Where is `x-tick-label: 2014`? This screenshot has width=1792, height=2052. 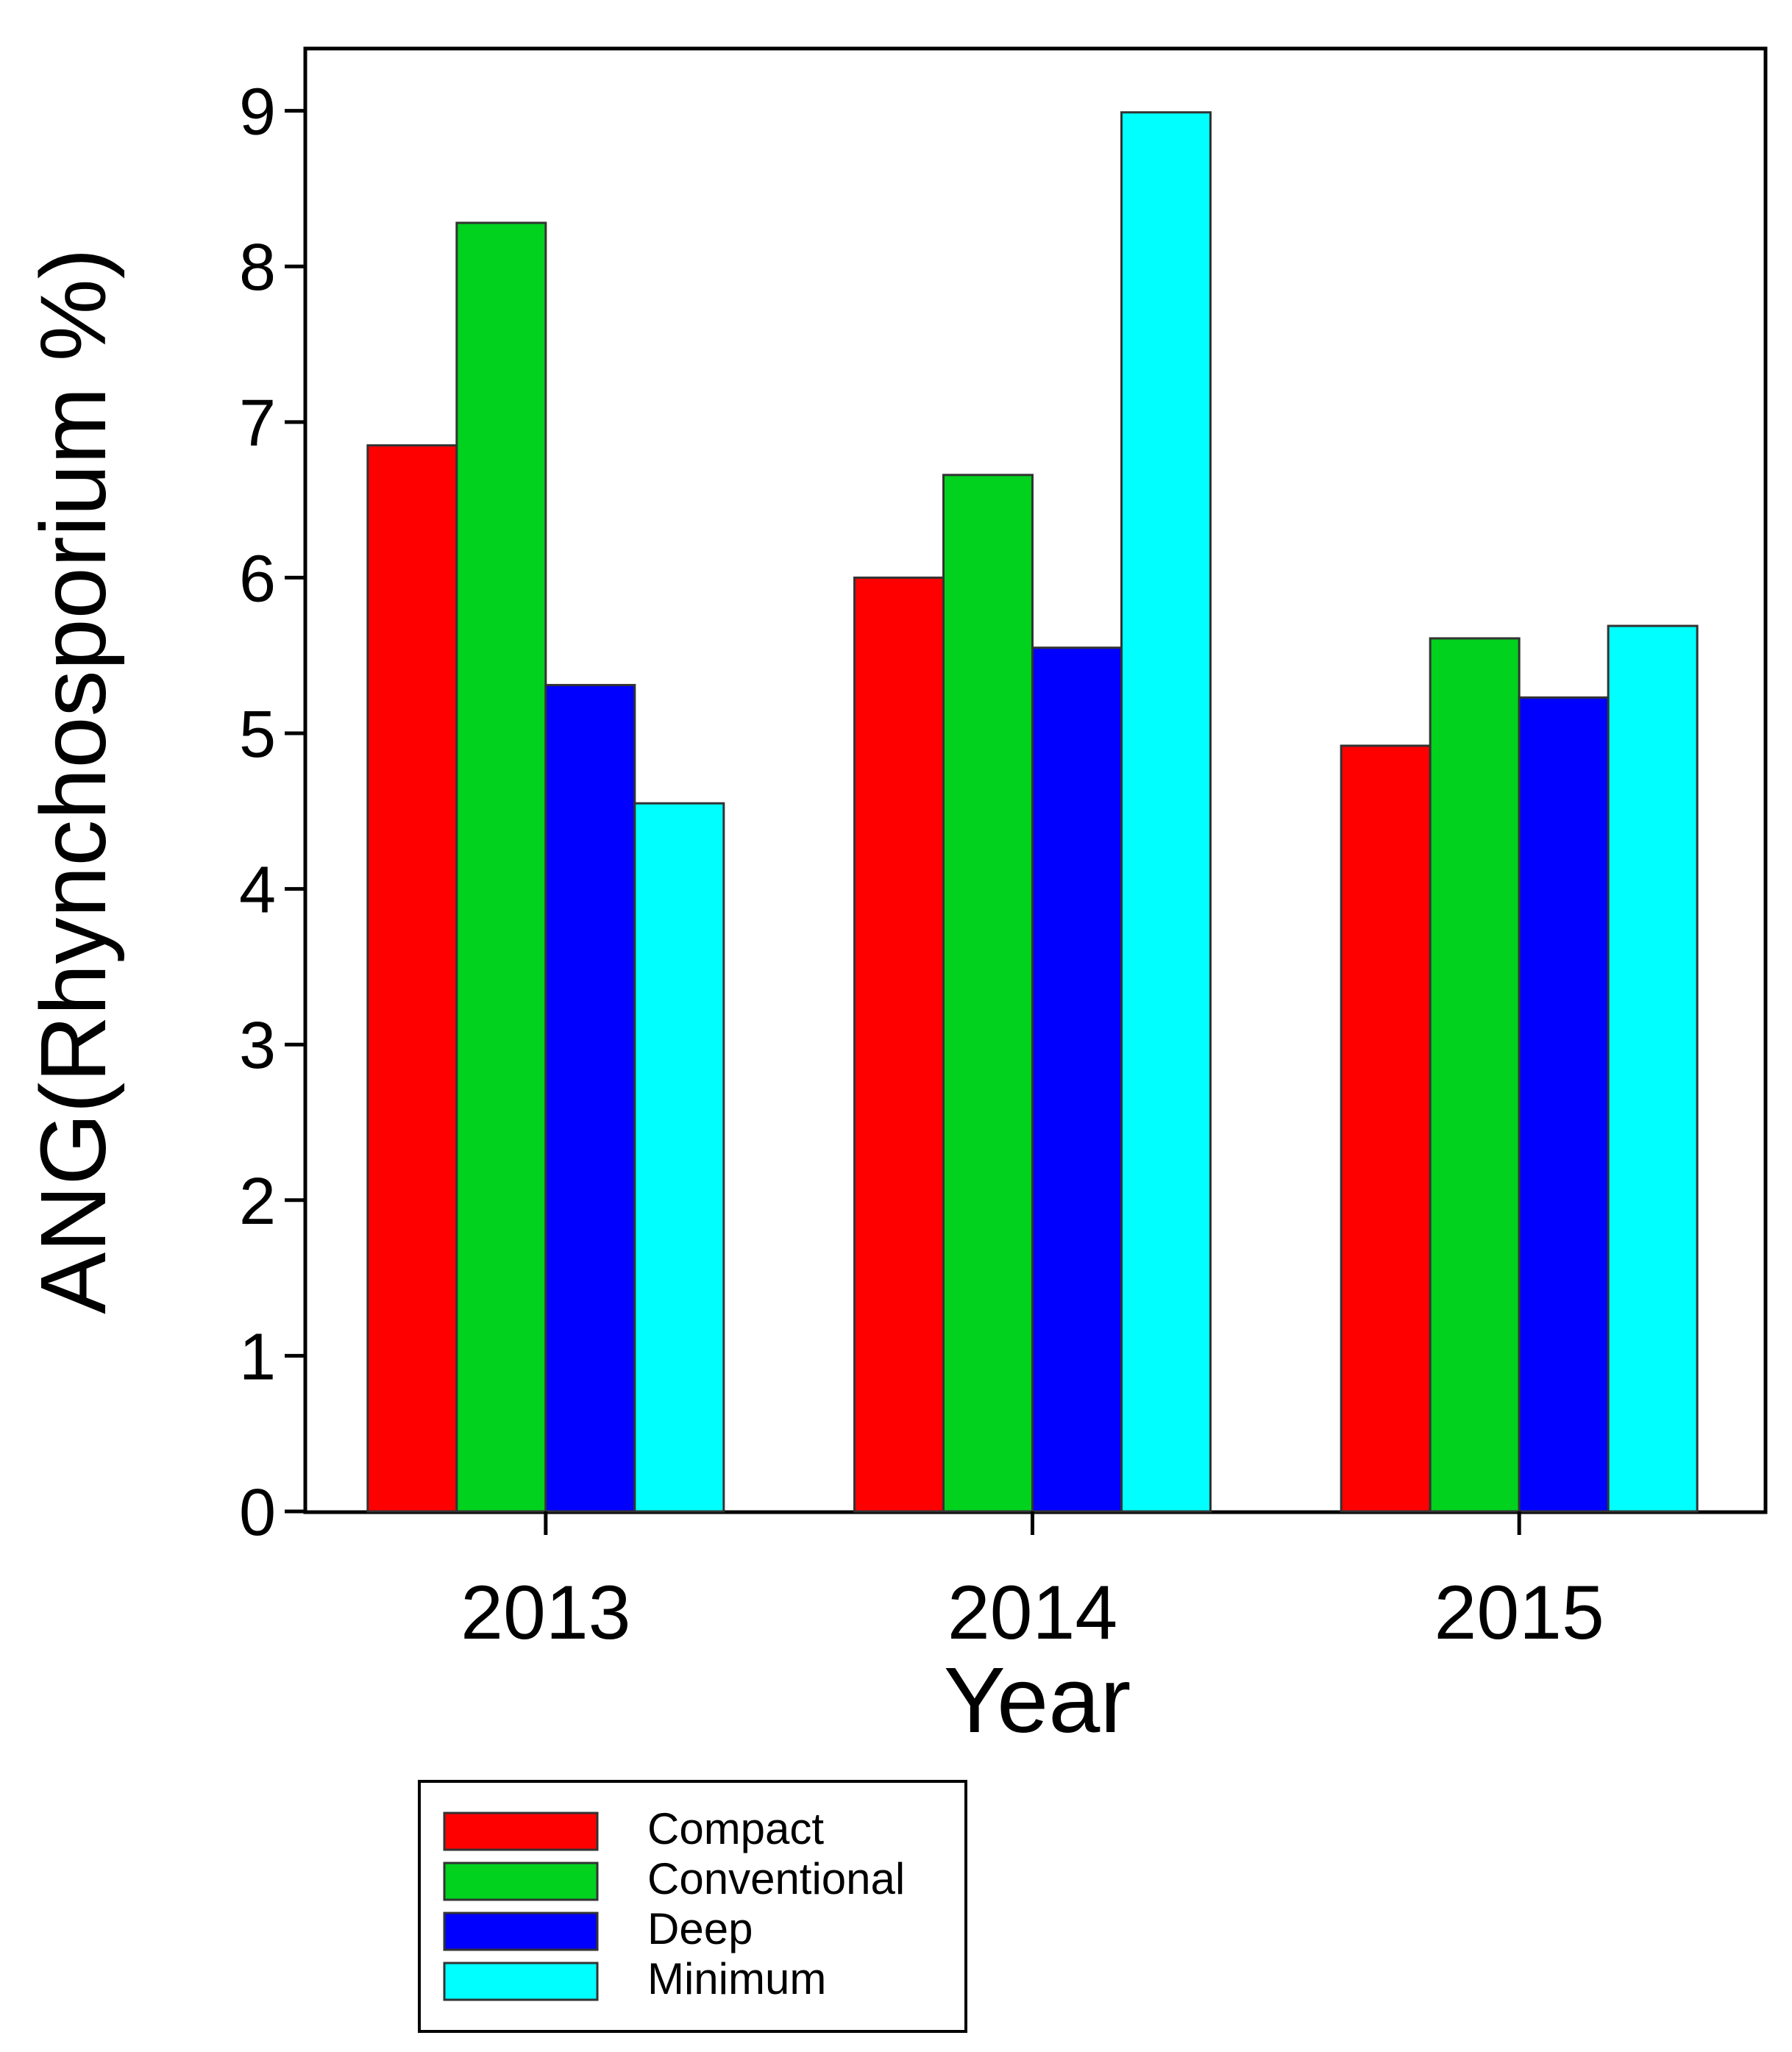
x-tick-label: 2014 is located at coordinates (1032, 1613).